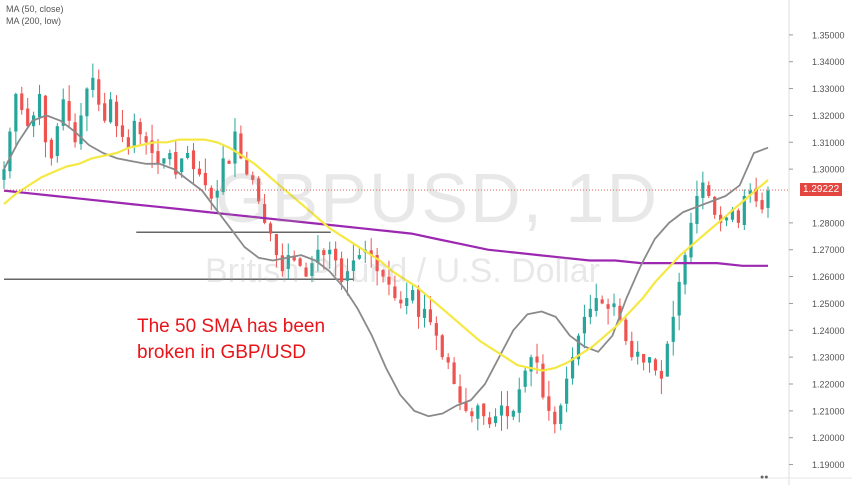  What do you see at coordinates (828, 277) in the screenshot?
I see `price-tick-label: 1.26000` at bounding box center [828, 277].